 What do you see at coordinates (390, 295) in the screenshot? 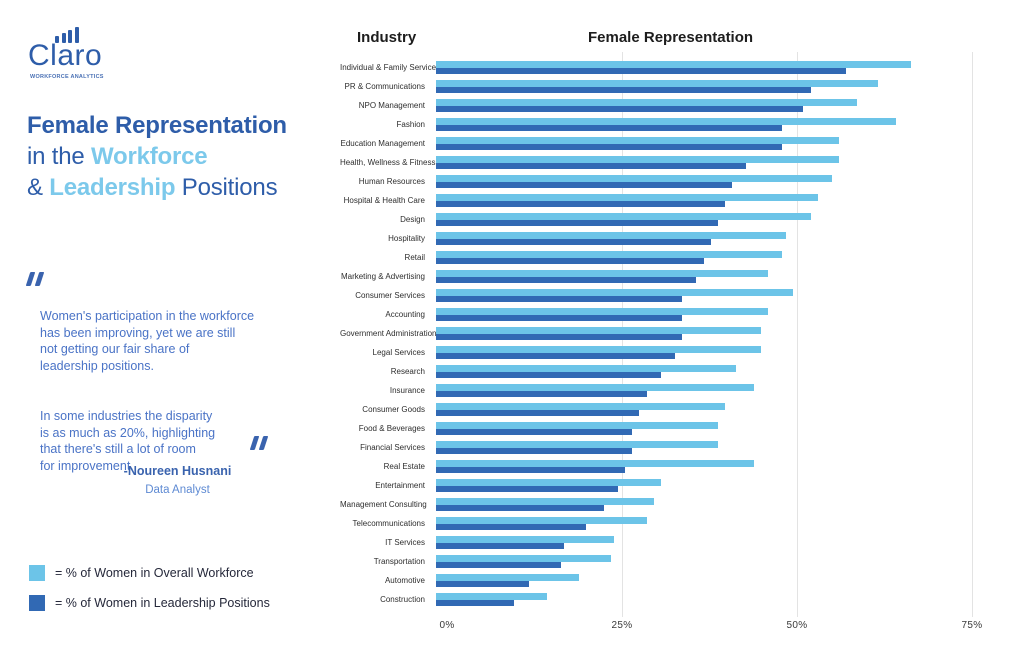
I see `category-label: Consumer Services` at bounding box center [390, 295].